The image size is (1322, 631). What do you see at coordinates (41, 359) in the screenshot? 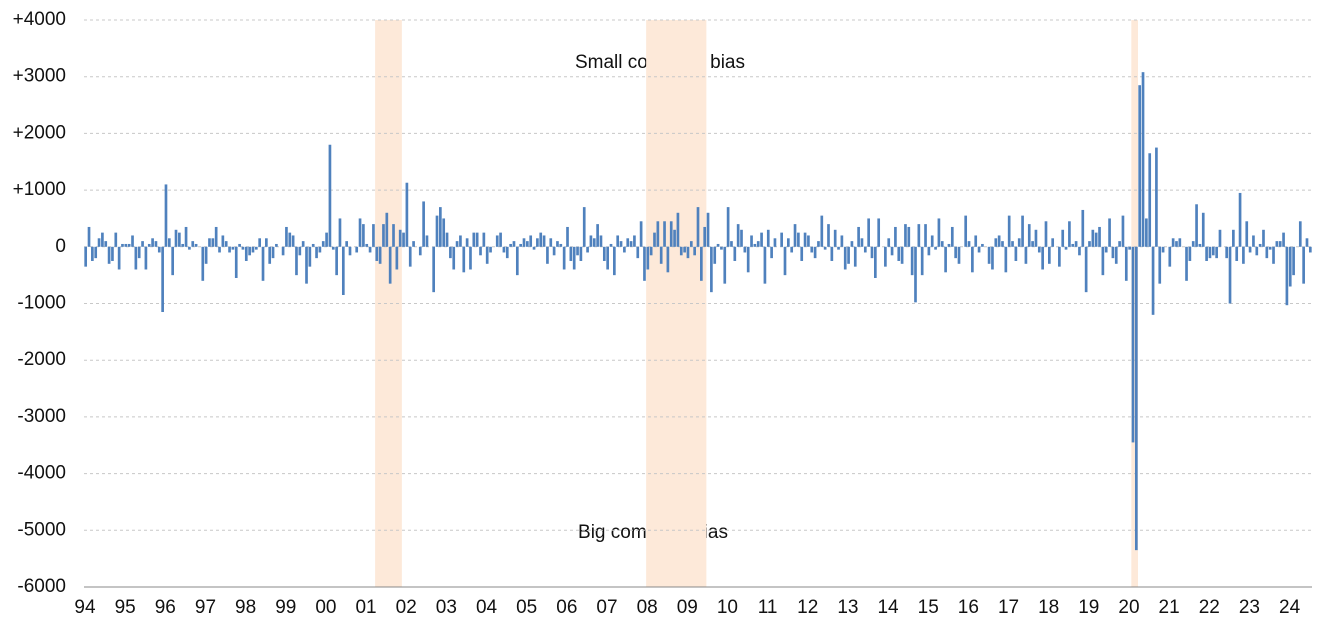
I see `y-tick-label: -2000` at bounding box center [41, 359].